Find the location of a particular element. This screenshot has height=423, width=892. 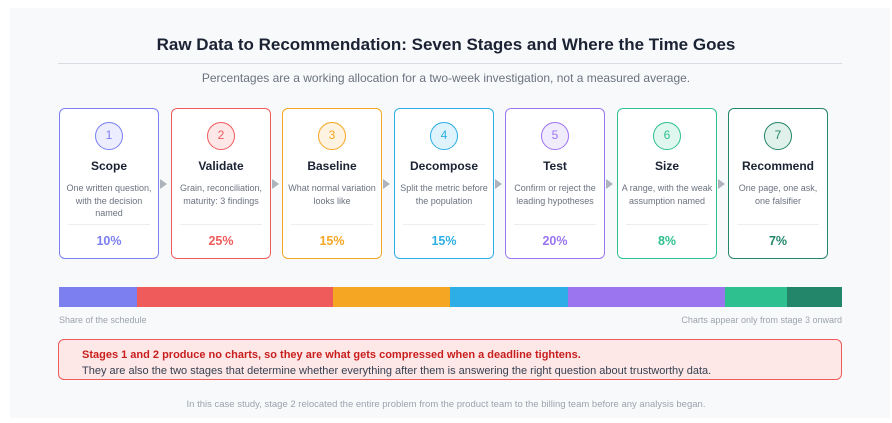

stage-percent: 25% is located at coordinates (221, 241).